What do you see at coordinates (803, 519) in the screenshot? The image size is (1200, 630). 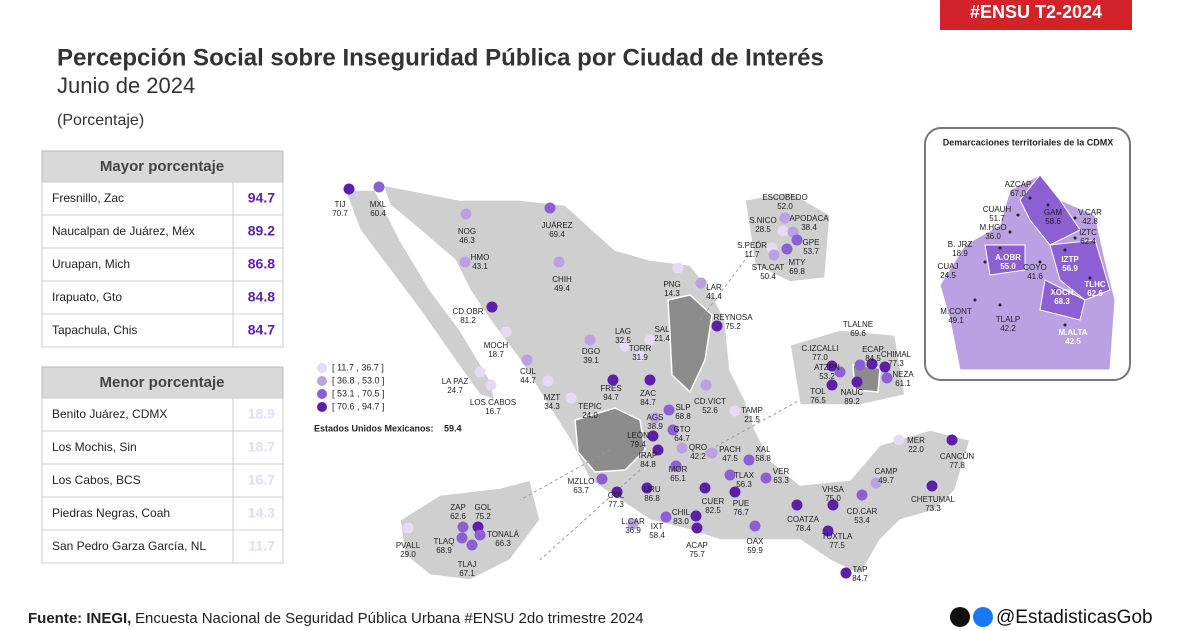 I see `city-name: COATZA` at bounding box center [803, 519].